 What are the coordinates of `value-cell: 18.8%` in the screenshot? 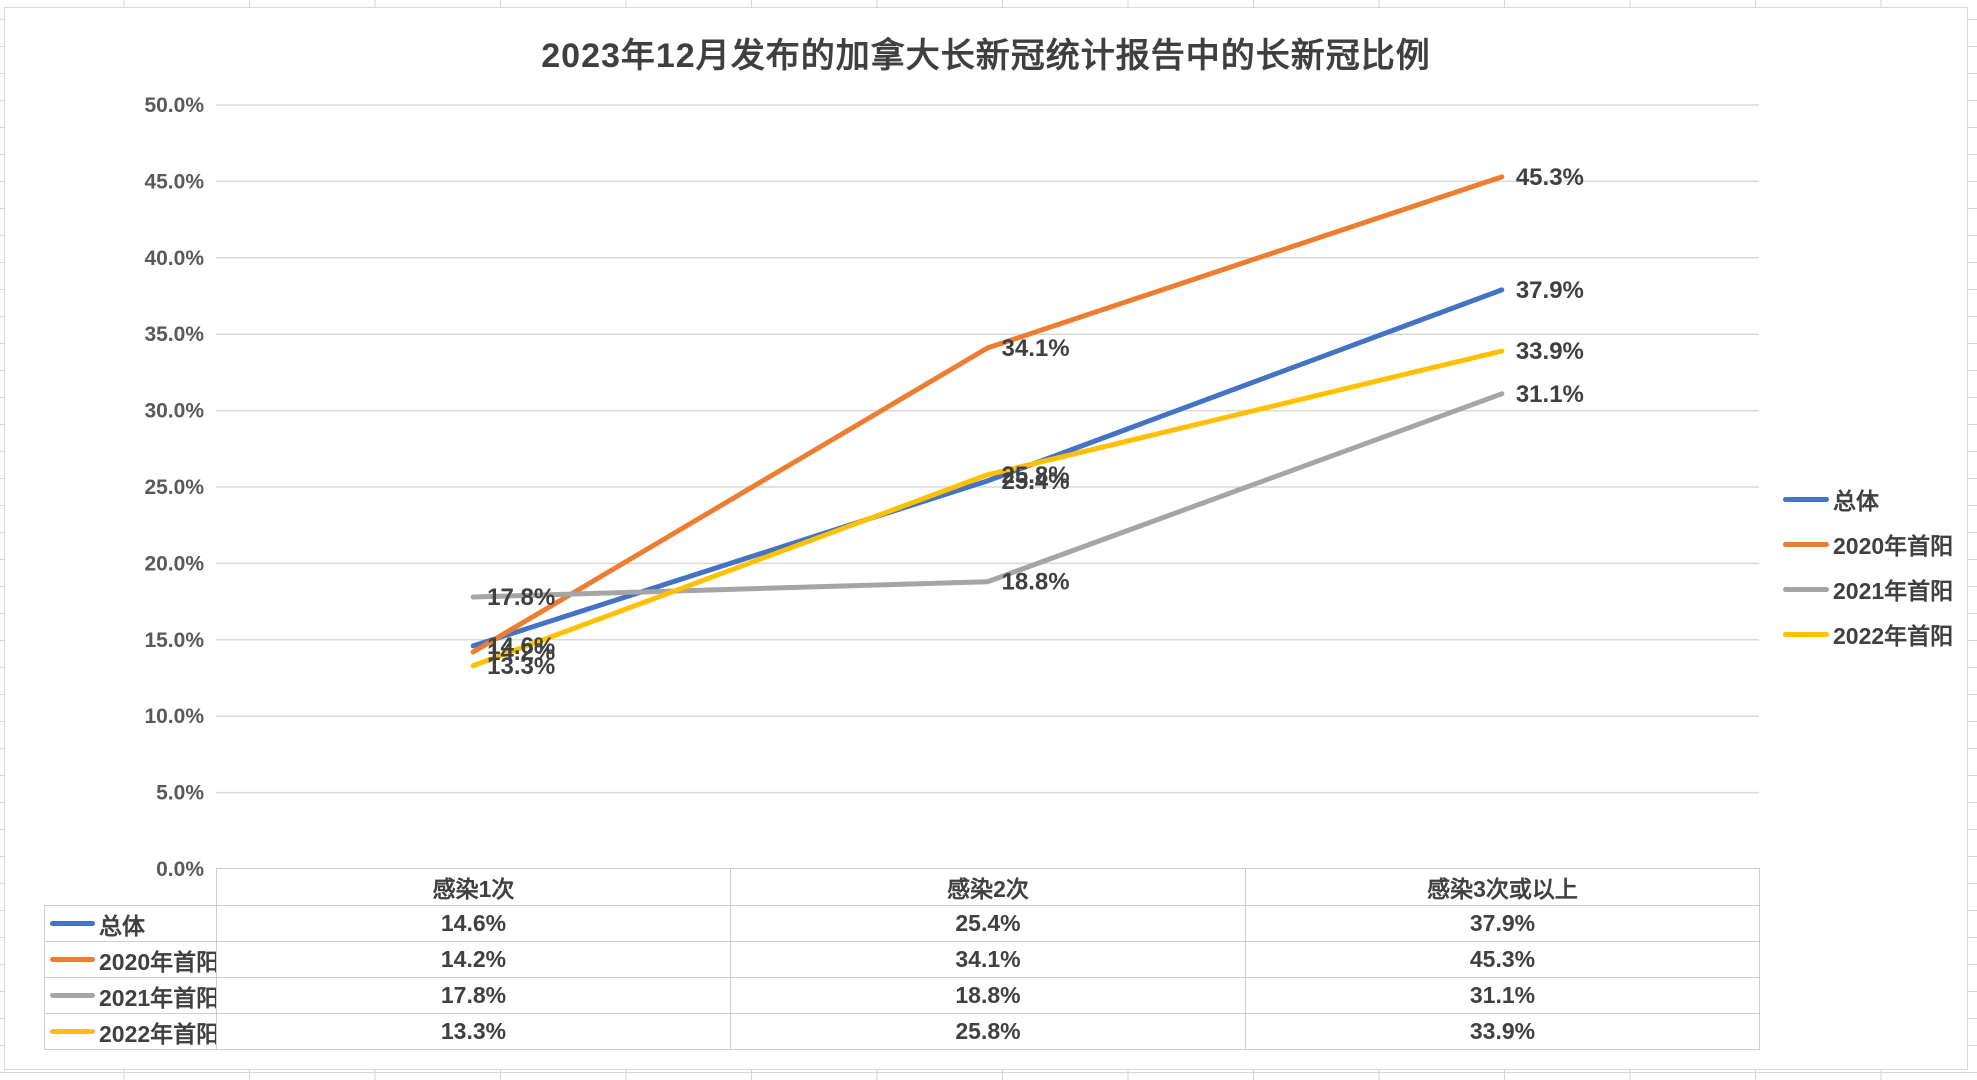 It's located at (988, 995).